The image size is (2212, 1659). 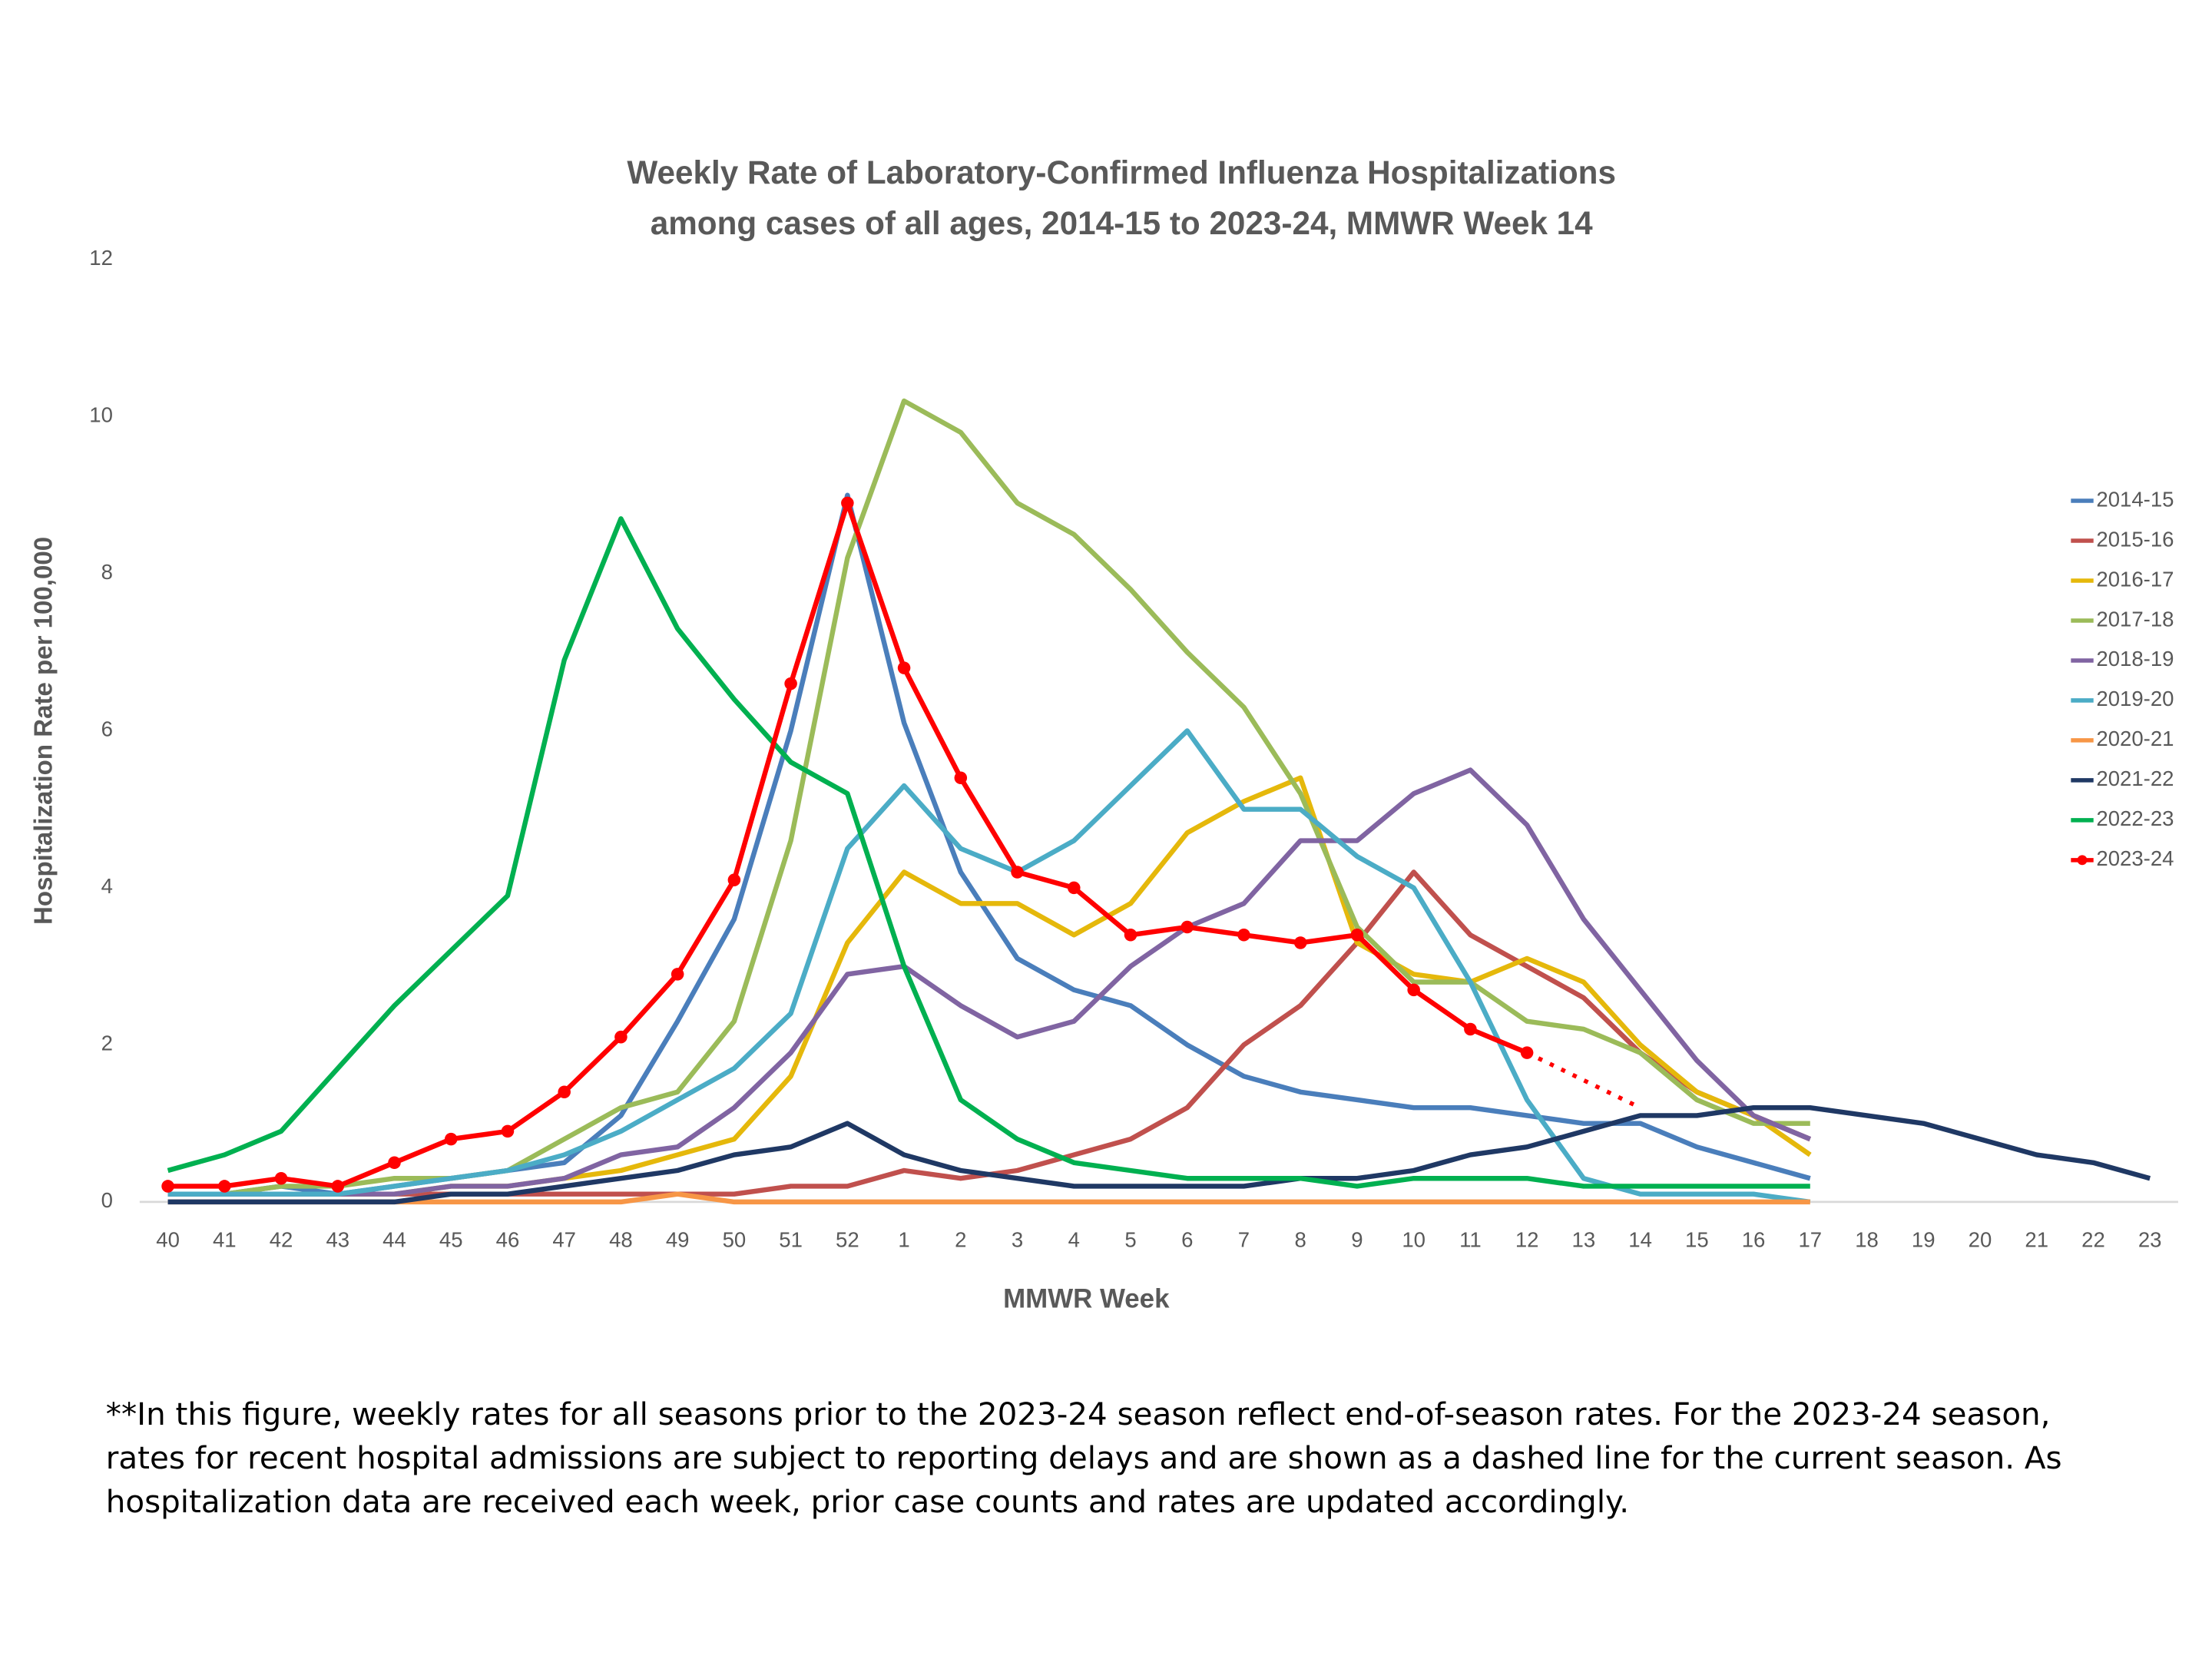 What do you see at coordinates (1980, 1240) in the screenshot?
I see `x-tick-label: 20` at bounding box center [1980, 1240].